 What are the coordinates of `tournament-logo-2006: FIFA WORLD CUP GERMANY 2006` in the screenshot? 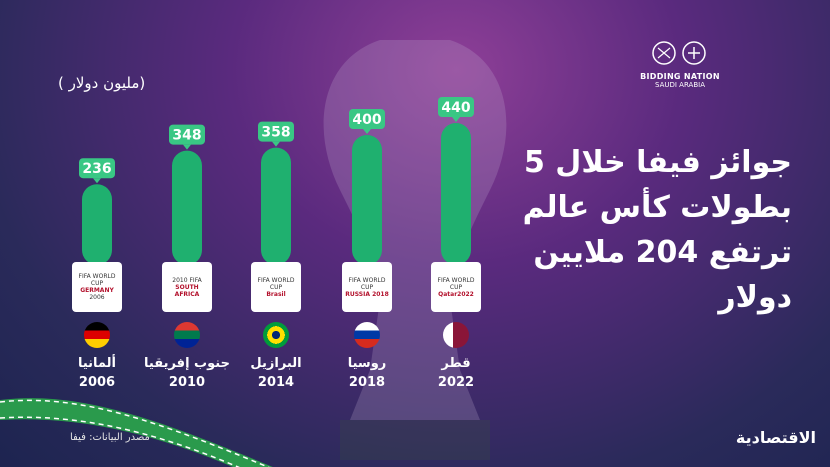 It's located at (97, 287).